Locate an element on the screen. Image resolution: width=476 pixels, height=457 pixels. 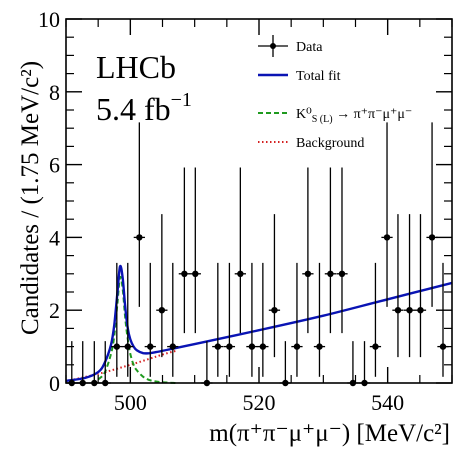
legend-swatch-marker is located at coordinates (273, 46).